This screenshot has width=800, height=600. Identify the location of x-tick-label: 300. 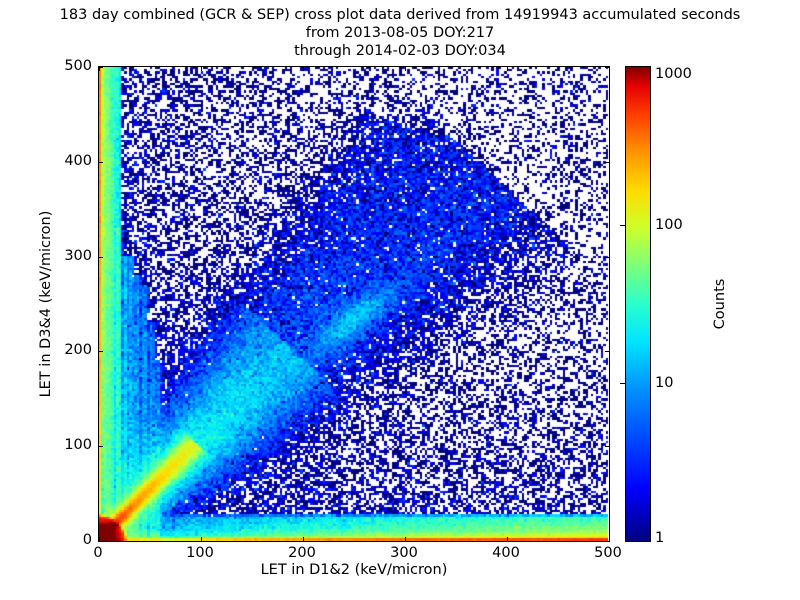
(404, 553).